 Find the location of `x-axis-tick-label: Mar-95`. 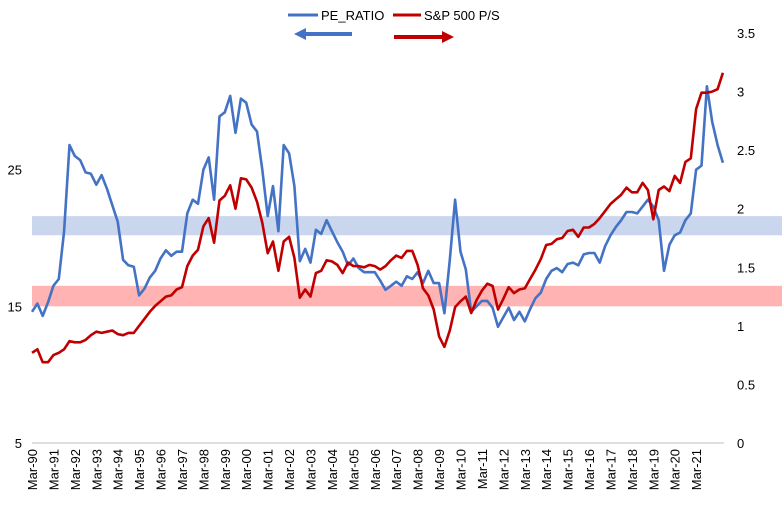

x-axis-tick-label: Mar-95 is located at coordinates (139, 469).